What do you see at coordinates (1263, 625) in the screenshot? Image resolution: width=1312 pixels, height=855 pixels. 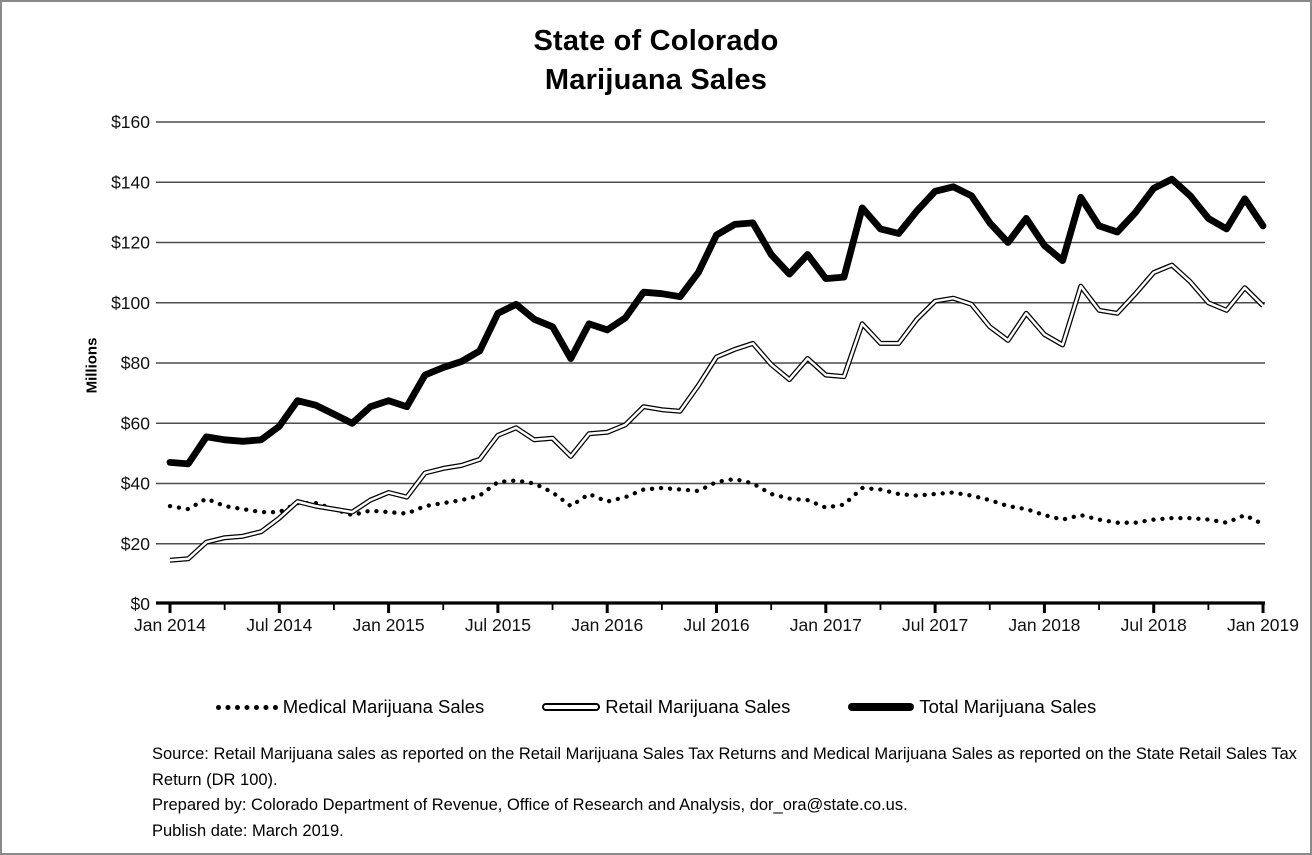 I see `x-tick-label: Jan 2019` at bounding box center [1263, 625].